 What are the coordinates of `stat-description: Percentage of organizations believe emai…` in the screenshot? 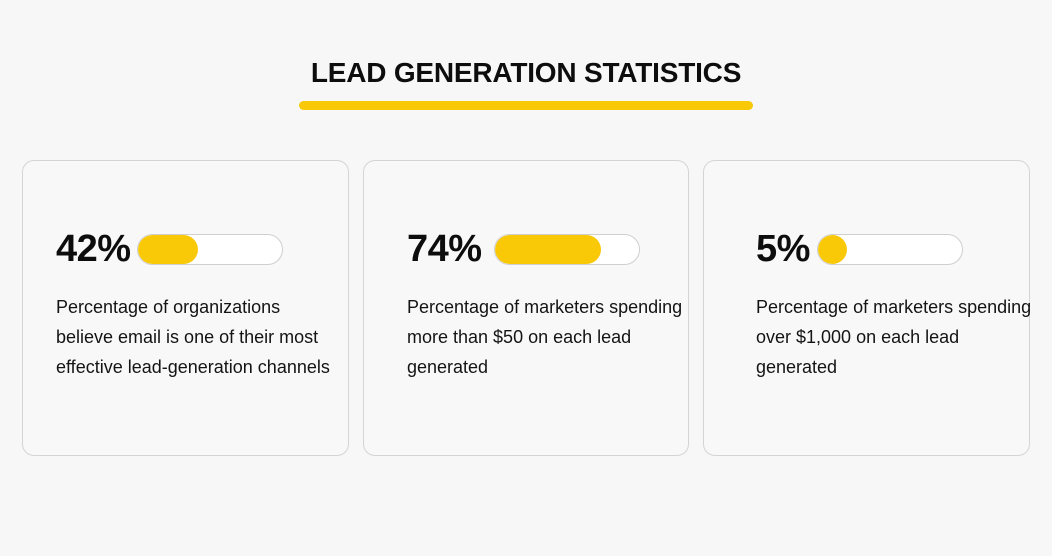 It's located at (193, 337).